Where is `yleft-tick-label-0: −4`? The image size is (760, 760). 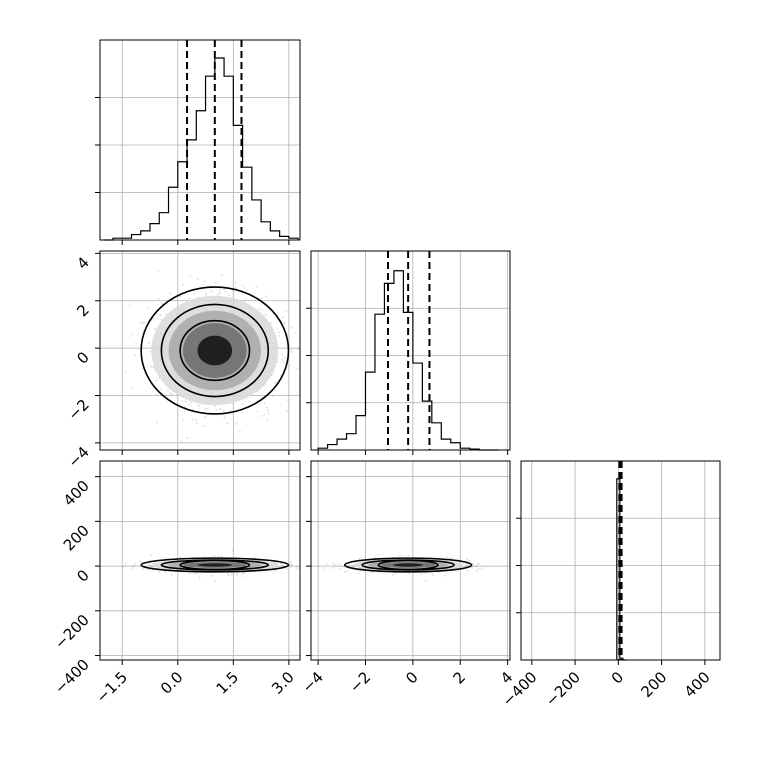
yleft-tick-label-0: −4 is located at coordinates (78, 457).